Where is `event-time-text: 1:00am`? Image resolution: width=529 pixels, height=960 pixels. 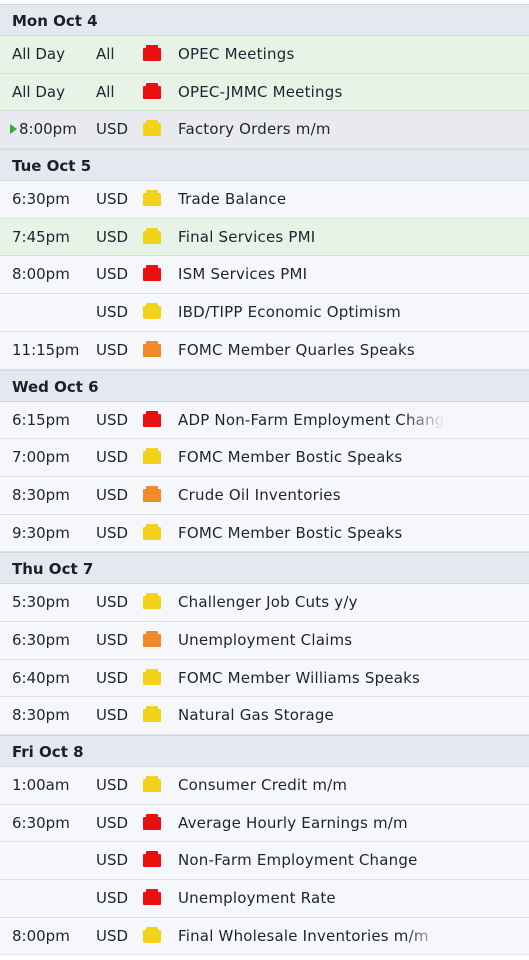 event-time-text: 1:00am is located at coordinates (41, 785).